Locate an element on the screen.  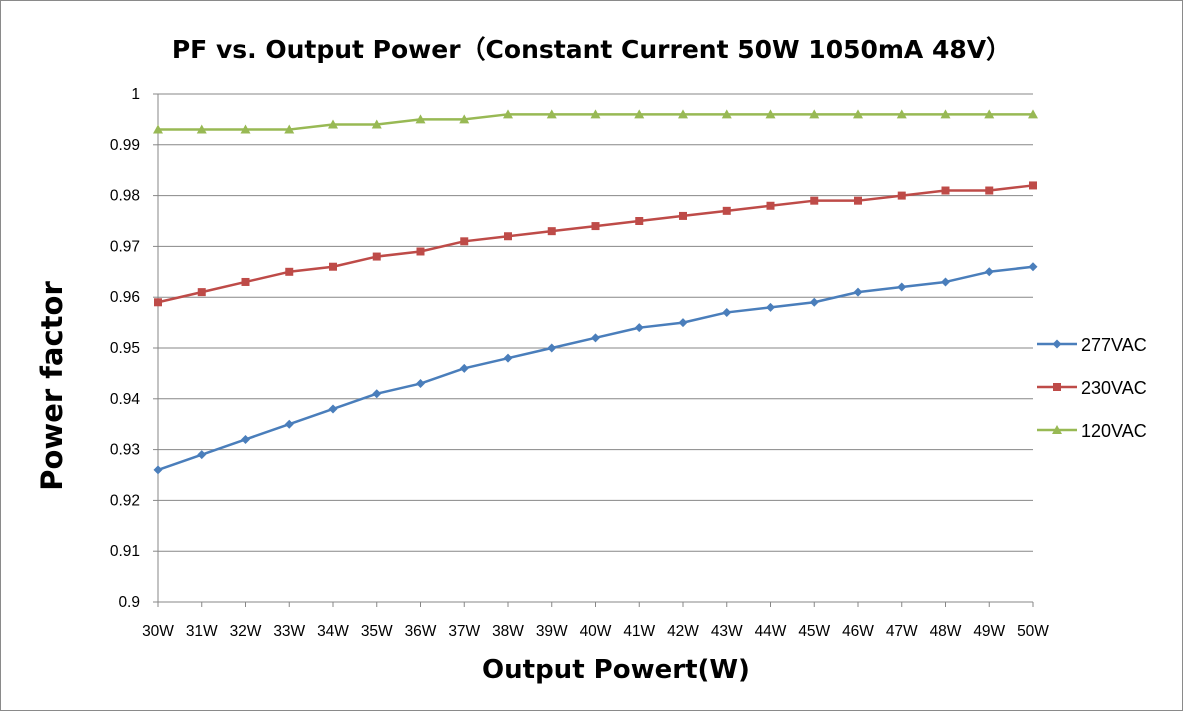
y-tick-label: 0.97 is located at coordinates (125, 246).